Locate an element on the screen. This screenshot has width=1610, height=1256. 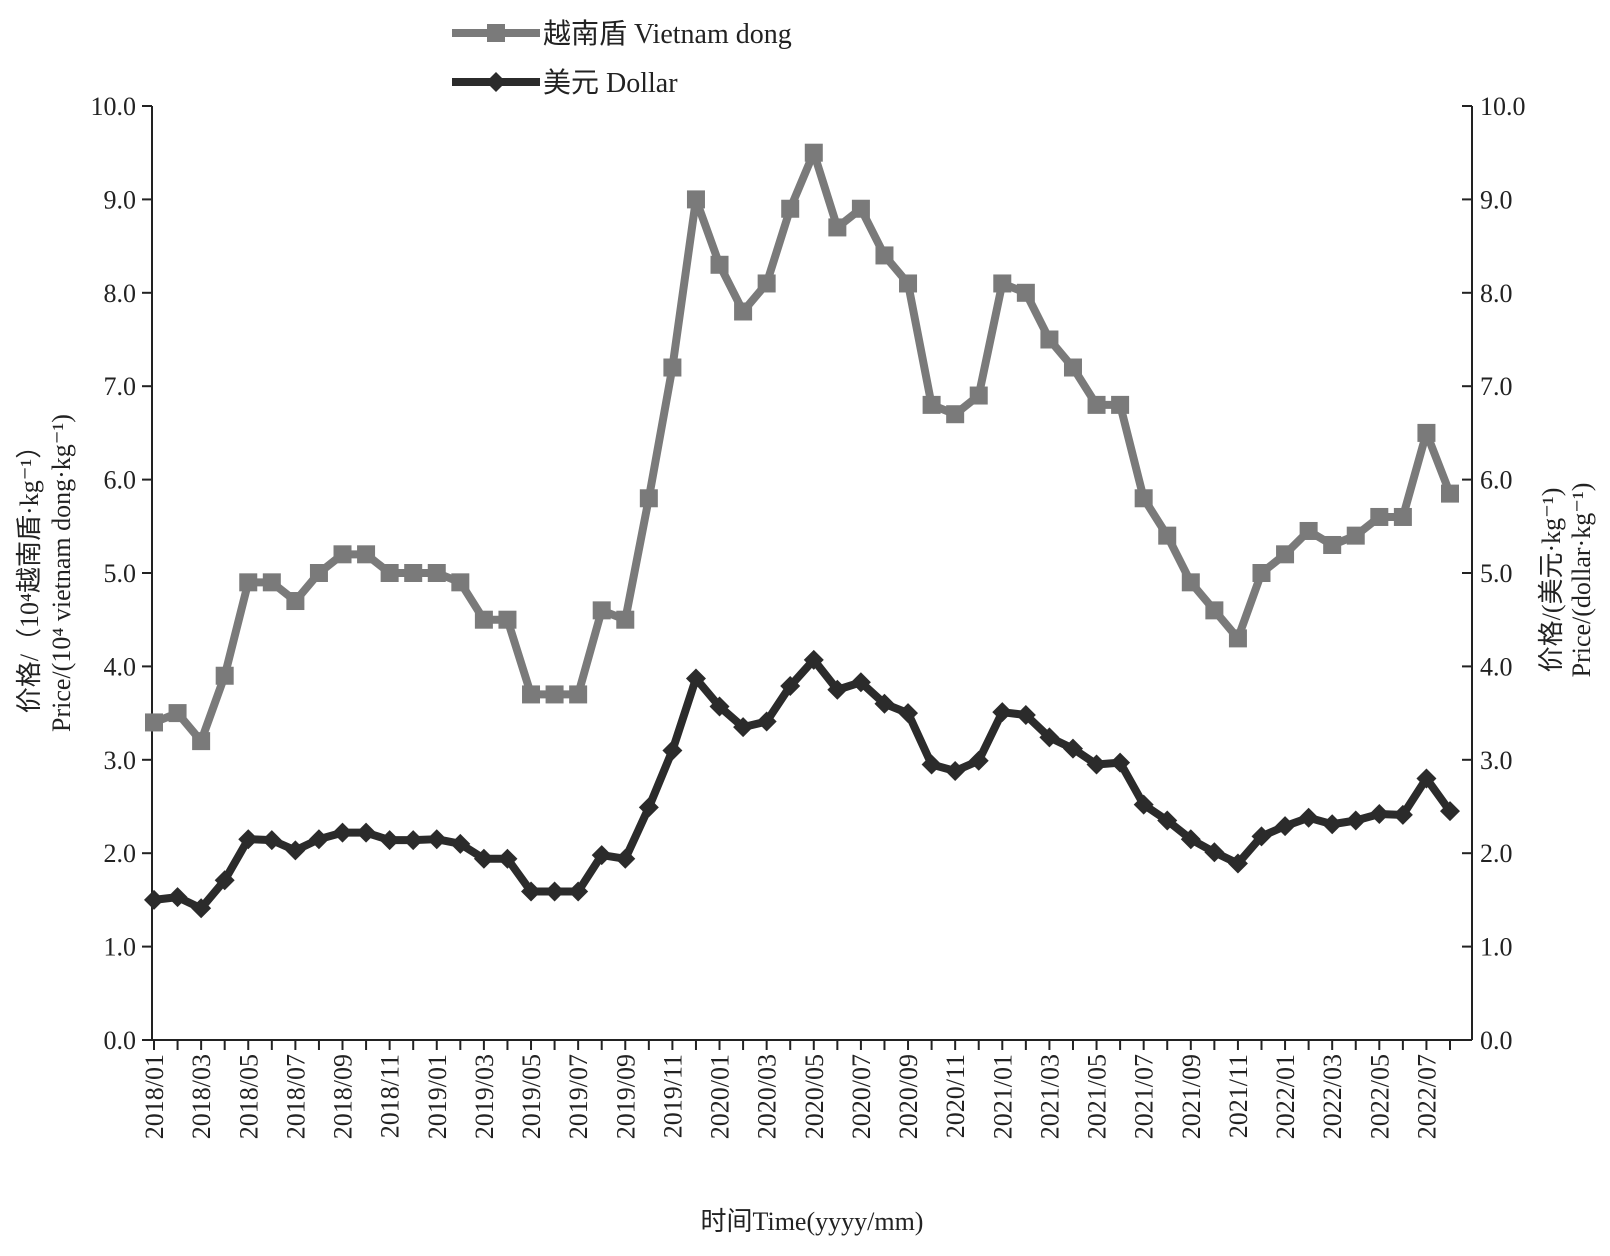
x-tick-label: 2018/11 is located at coordinates (390, 1096).